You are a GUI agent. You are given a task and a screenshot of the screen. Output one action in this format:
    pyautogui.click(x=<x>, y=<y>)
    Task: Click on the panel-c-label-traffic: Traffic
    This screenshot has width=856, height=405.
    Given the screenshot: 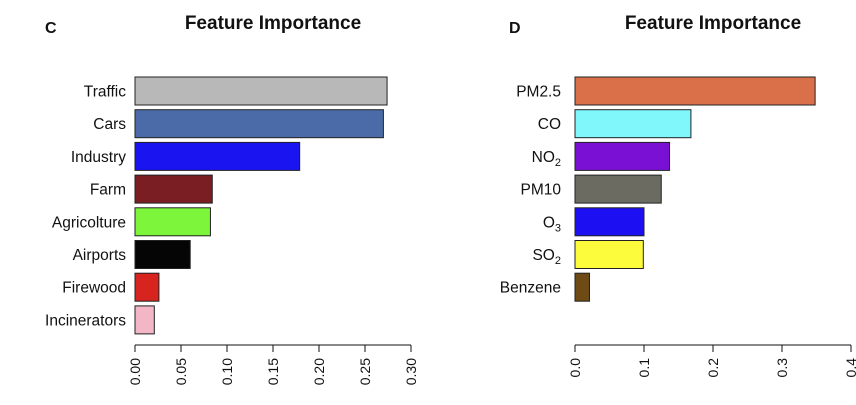 What is the action you would take?
    pyautogui.click(x=105, y=92)
    